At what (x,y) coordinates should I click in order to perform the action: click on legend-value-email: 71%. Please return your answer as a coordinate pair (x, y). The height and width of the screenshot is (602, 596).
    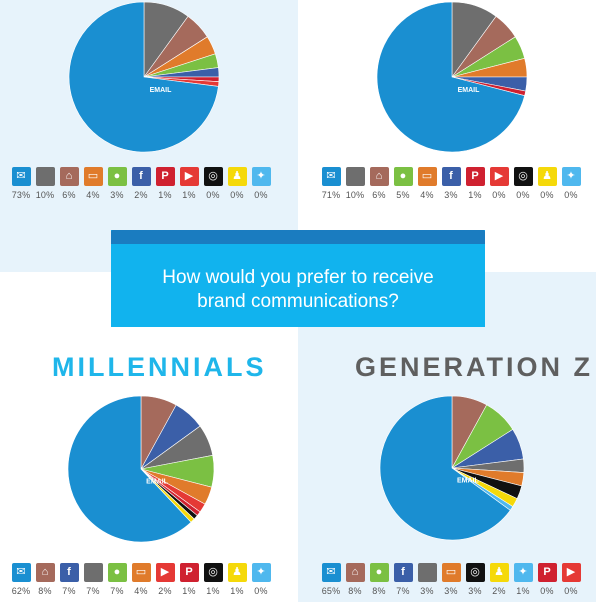
    Looking at the image, I should click on (331, 195).